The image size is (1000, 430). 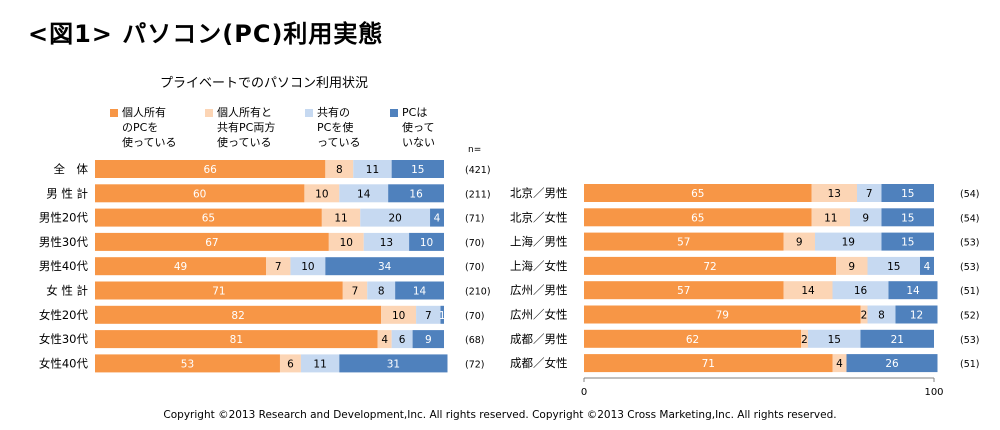 What do you see at coordinates (475, 364) in the screenshot?
I see `sample-size-label: (72)` at bounding box center [475, 364].